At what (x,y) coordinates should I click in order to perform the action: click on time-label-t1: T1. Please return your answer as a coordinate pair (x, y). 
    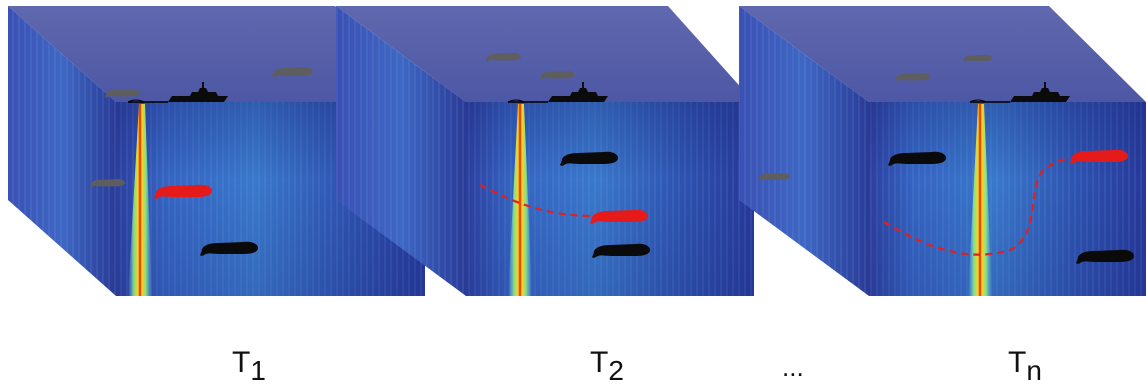
    Looking at the image, I should click on (249, 366).